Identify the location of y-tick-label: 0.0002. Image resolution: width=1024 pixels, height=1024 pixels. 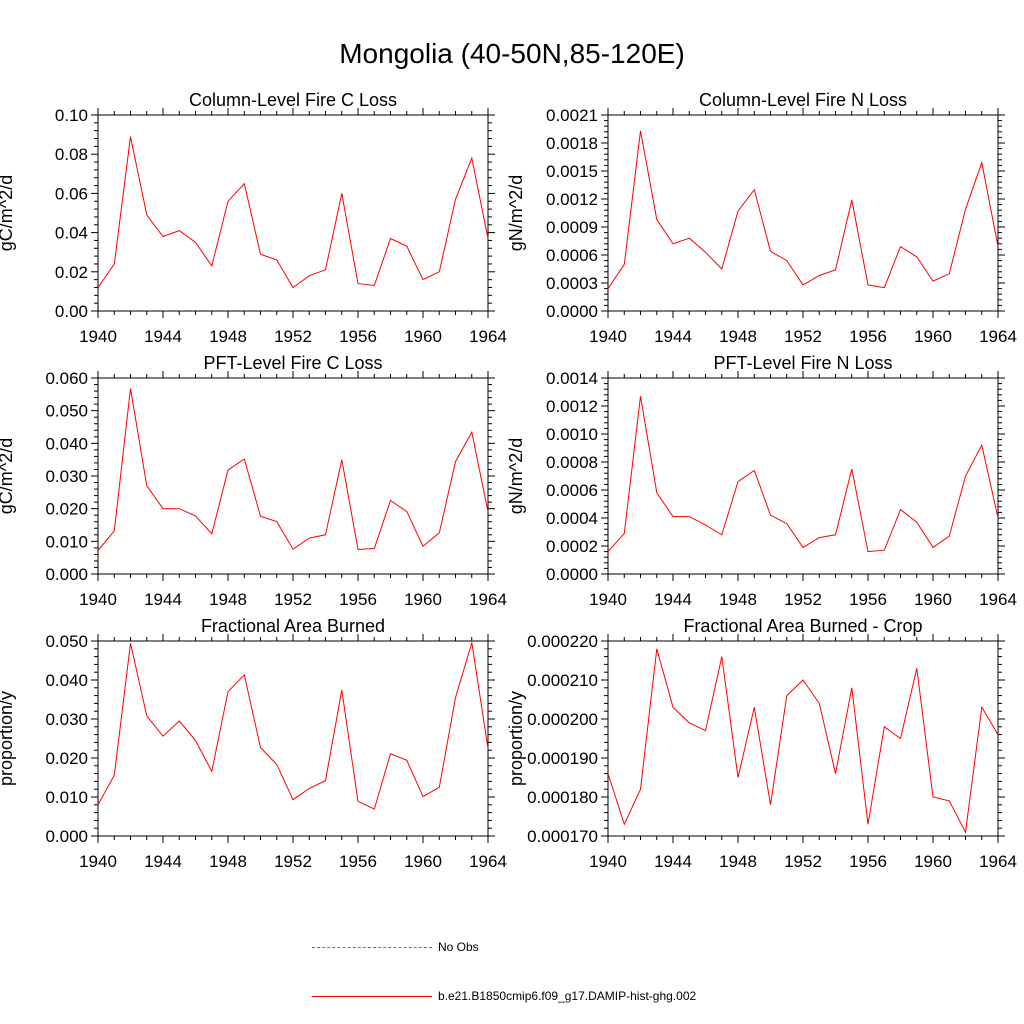
(572, 546).